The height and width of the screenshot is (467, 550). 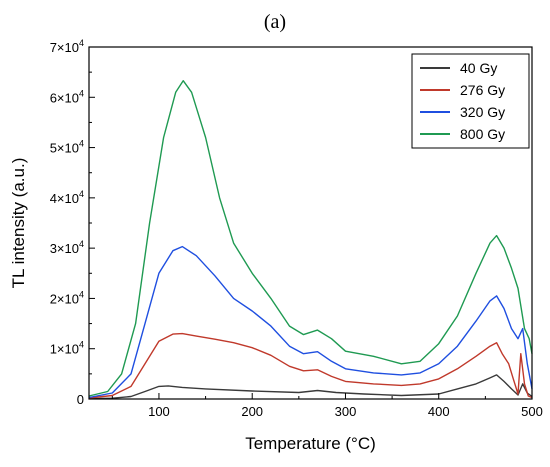 I want to click on legend: 40 Gy 276 Gy 320 Gy 800 Gy, so click(x=470, y=101).